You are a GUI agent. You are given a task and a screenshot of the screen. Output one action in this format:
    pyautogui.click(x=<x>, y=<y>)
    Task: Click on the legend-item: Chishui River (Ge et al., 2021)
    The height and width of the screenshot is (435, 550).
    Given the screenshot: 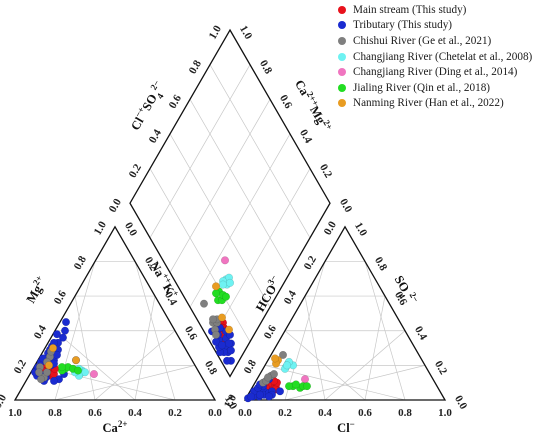 What is the action you would take?
    pyautogui.click(x=443, y=41)
    